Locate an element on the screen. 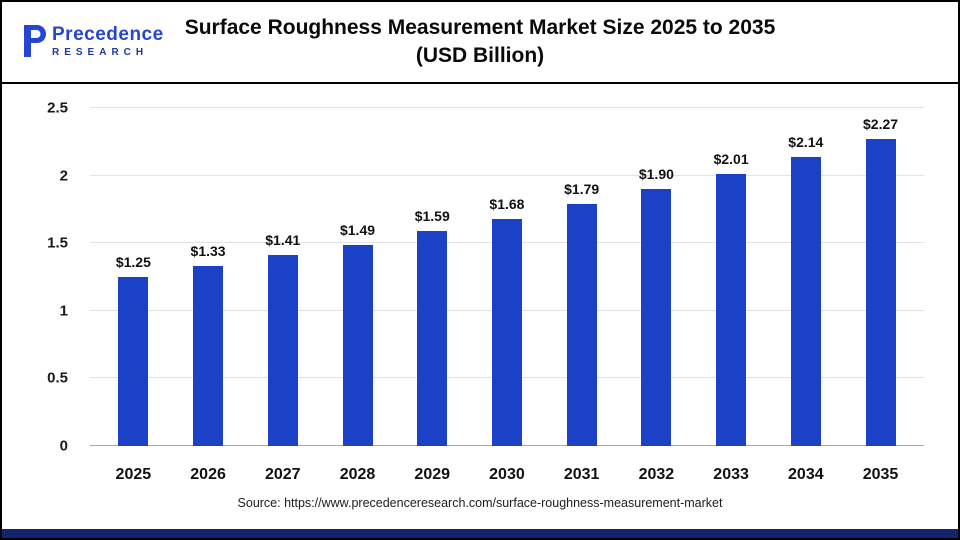  x-axis-label: 2033 is located at coordinates (731, 474).